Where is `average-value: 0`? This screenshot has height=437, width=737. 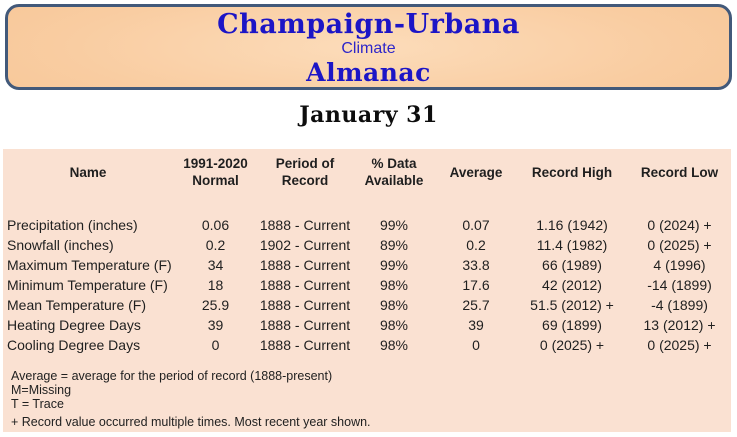
average-value: 0 is located at coordinates (476, 345).